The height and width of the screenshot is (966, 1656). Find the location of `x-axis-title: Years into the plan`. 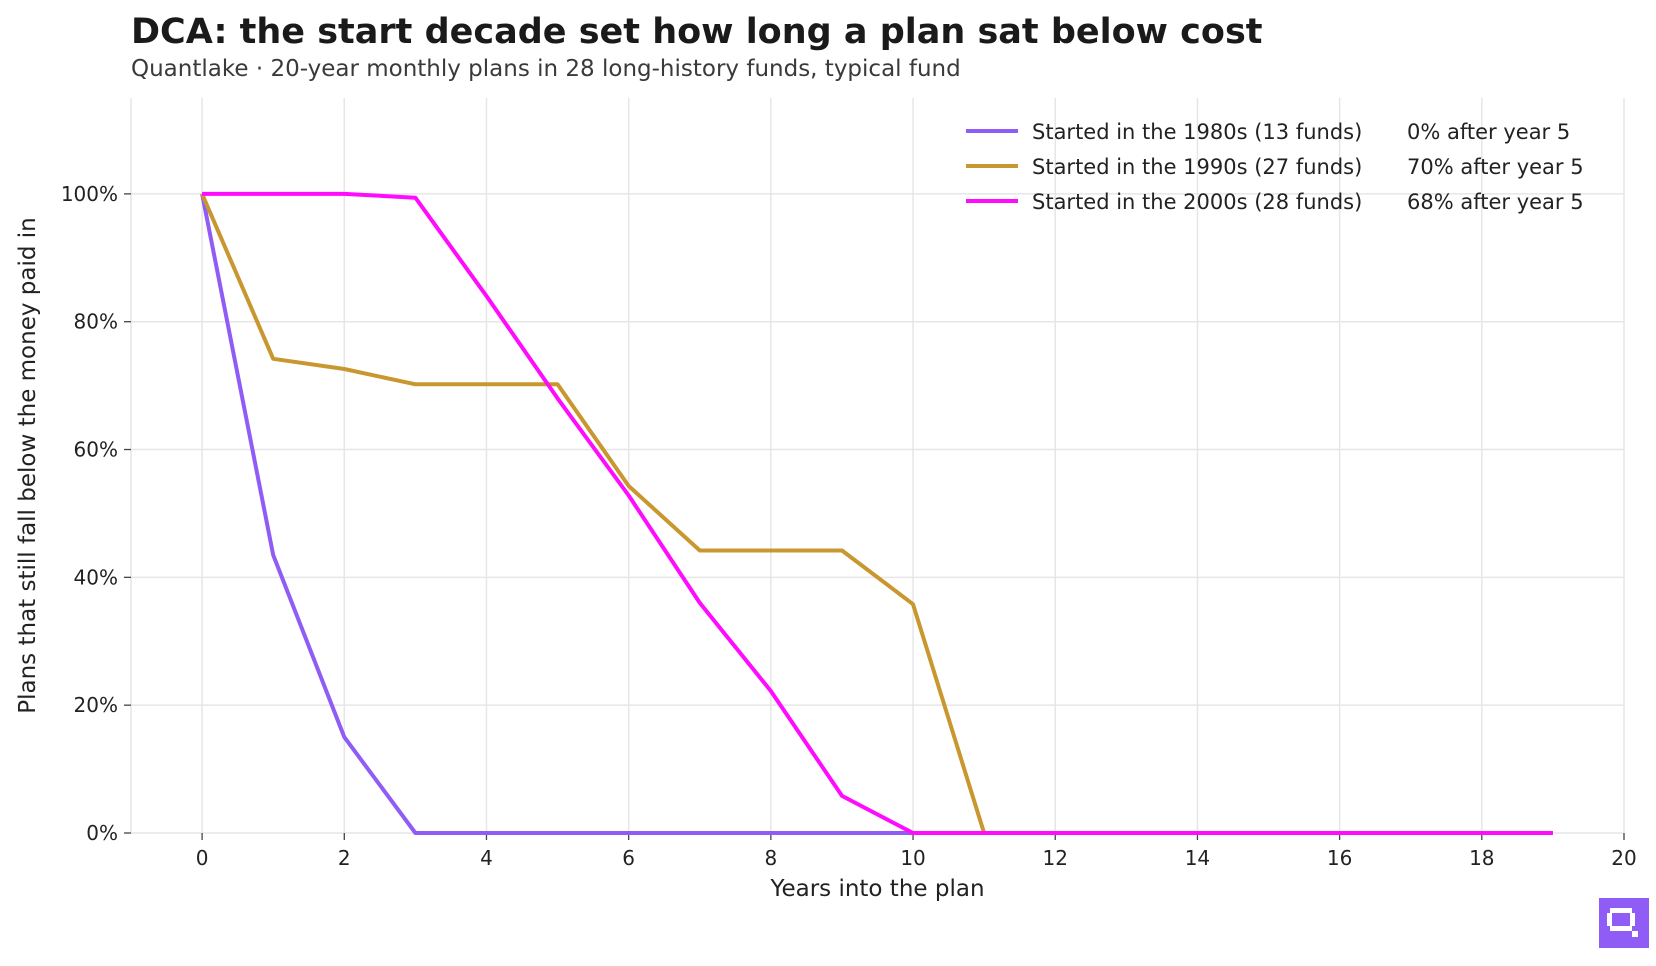

x-axis-title: Years into the plan is located at coordinates (876, 889).